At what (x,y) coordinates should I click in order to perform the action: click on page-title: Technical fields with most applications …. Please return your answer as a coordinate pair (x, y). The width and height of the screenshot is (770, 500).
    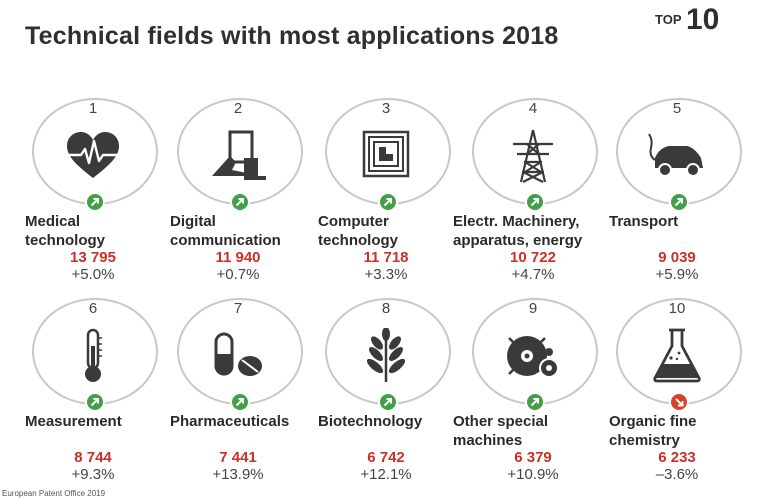
    Looking at the image, I should click on (292, 36).